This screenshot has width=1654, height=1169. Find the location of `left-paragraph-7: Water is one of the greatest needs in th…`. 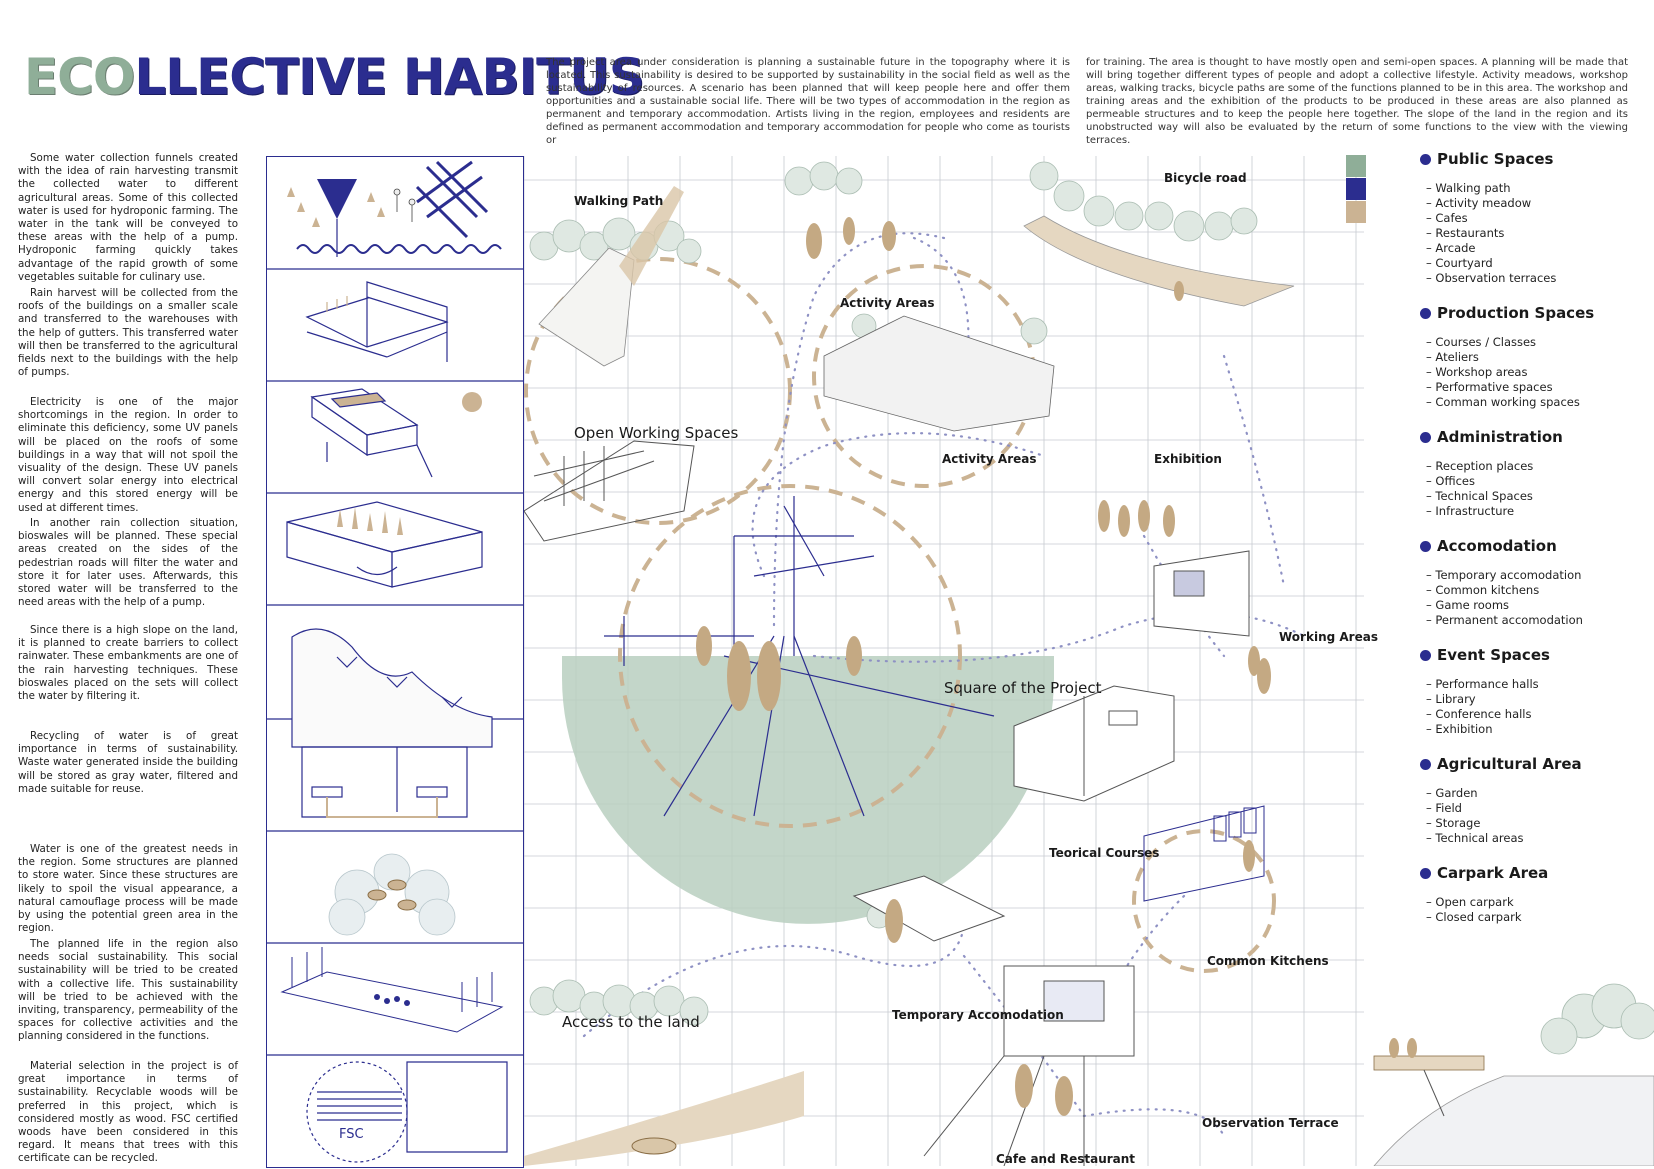

left-paragraph-7: Water is one of the greatest needs in th… is located at coordinates (128, 889).